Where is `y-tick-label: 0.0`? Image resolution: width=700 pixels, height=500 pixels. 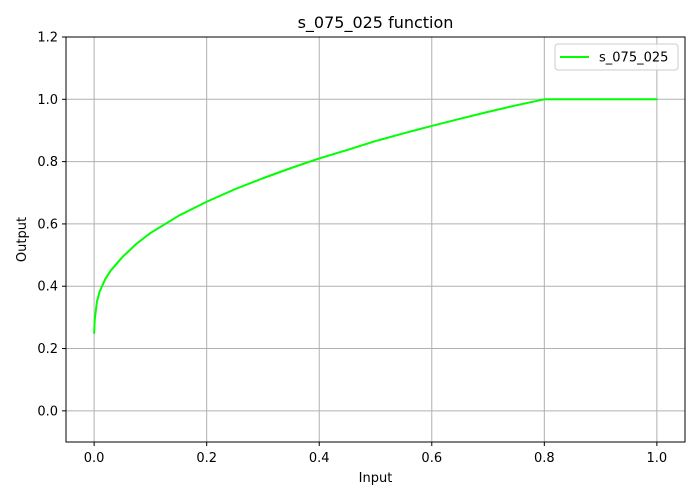
y-tick-label: 0.0 is located at coordinates (47, 411).